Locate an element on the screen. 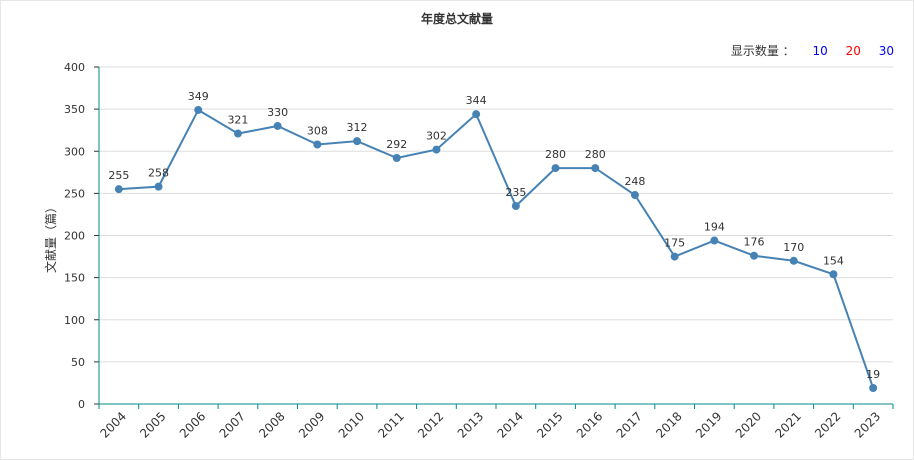  data-label: 235 is located at coordinates (515, 192).